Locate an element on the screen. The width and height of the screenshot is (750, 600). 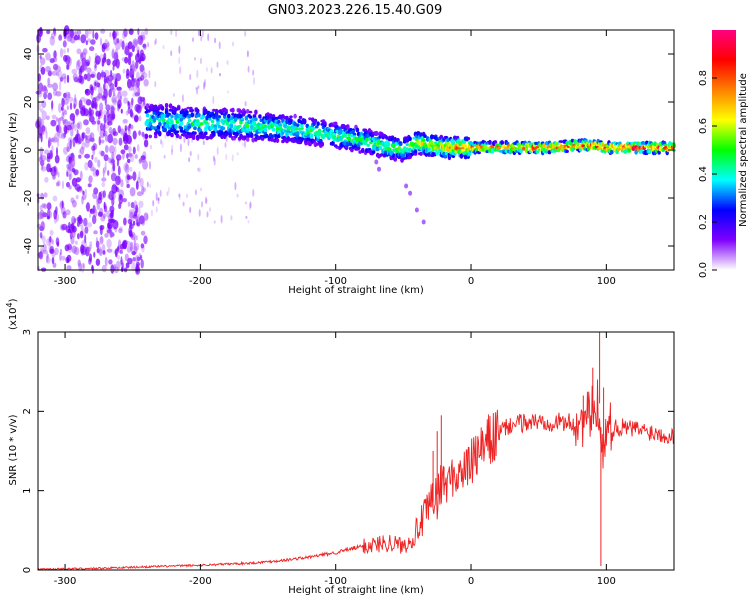
colorbar-tick-label: 0.2 is located at coordinates (703, 222).